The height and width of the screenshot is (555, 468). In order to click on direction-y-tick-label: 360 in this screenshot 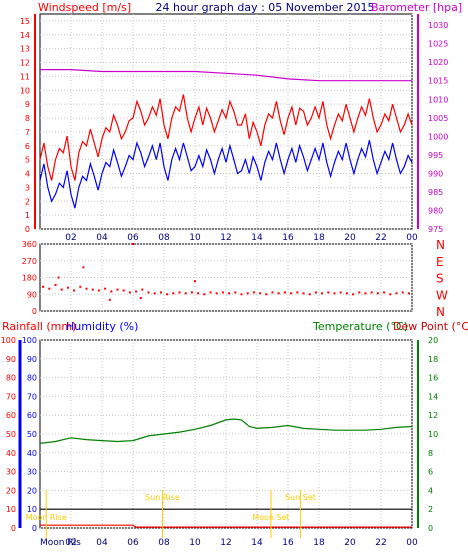, I will do `click(29, 244)`.